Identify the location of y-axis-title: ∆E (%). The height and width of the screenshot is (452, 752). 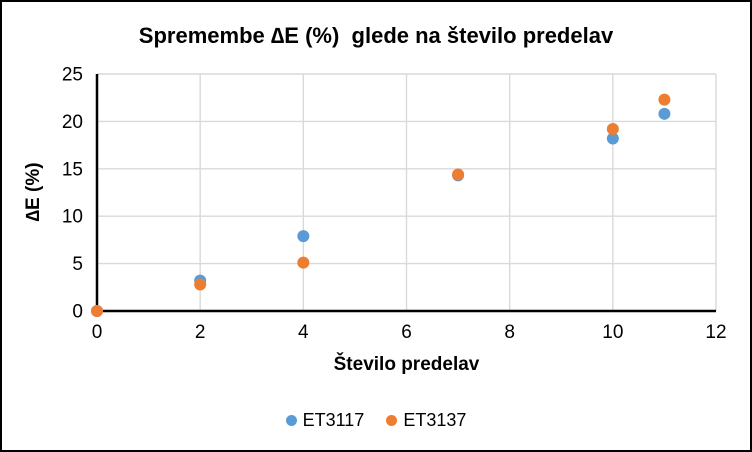
(33, 192).